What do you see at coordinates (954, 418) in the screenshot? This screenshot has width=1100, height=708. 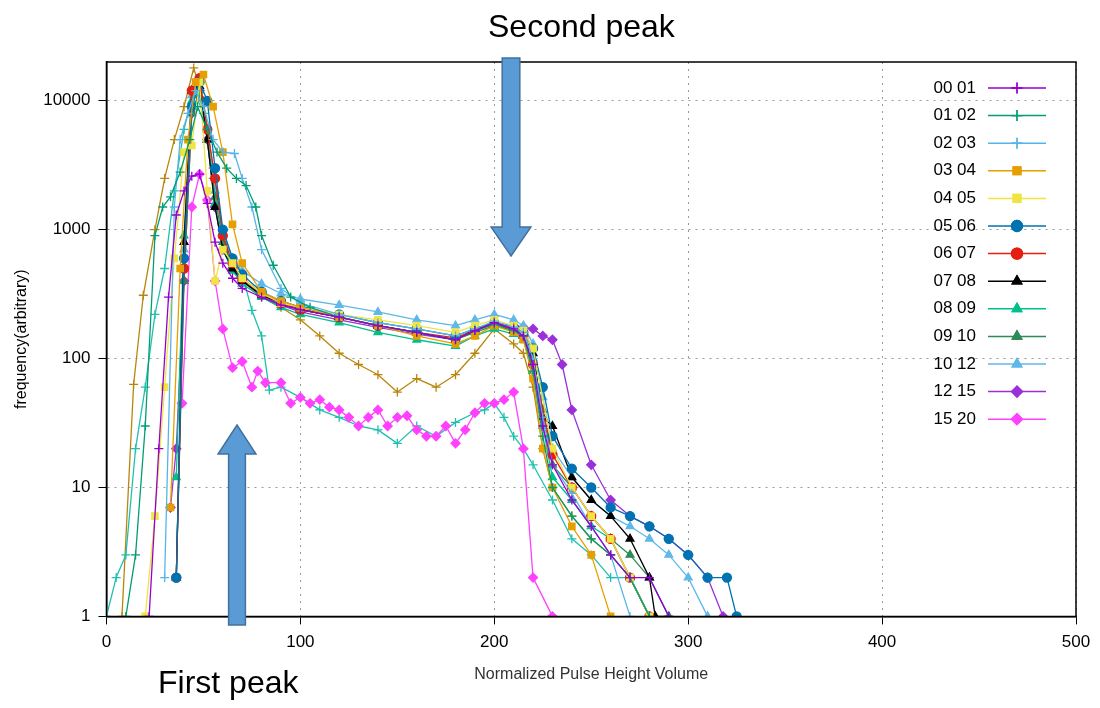 I see `legend-label: 15 20` at bounding box center [954, 418].